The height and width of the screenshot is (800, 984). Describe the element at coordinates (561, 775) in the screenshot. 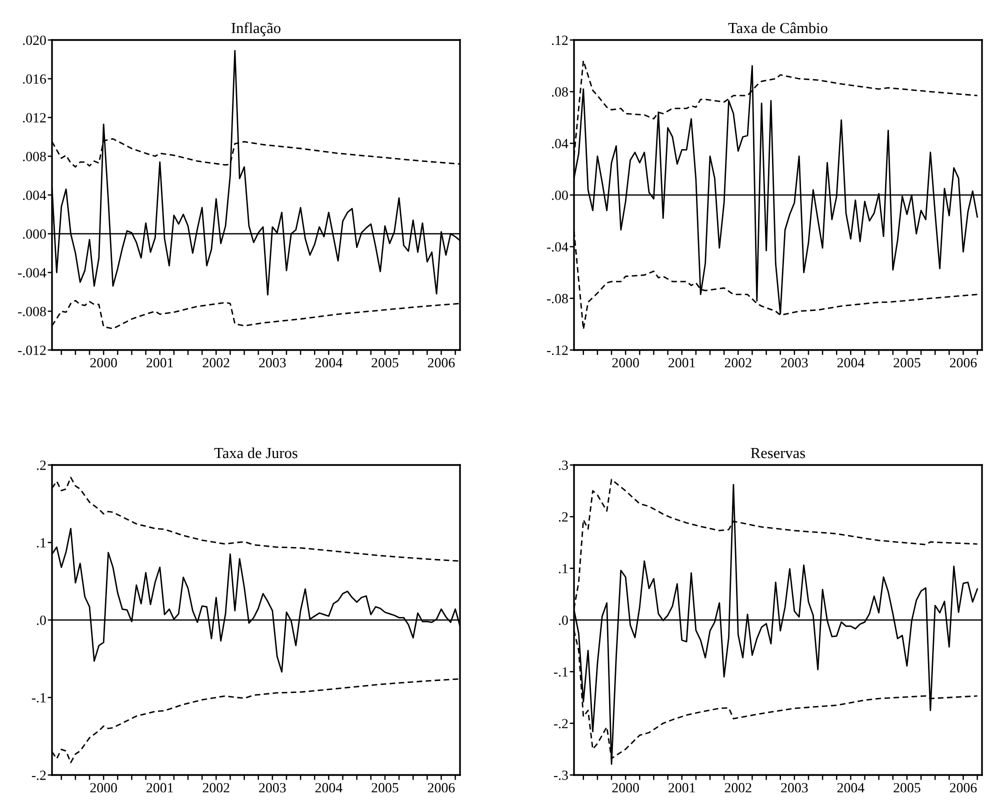

I see `y-tick-label: -.3` at that location.